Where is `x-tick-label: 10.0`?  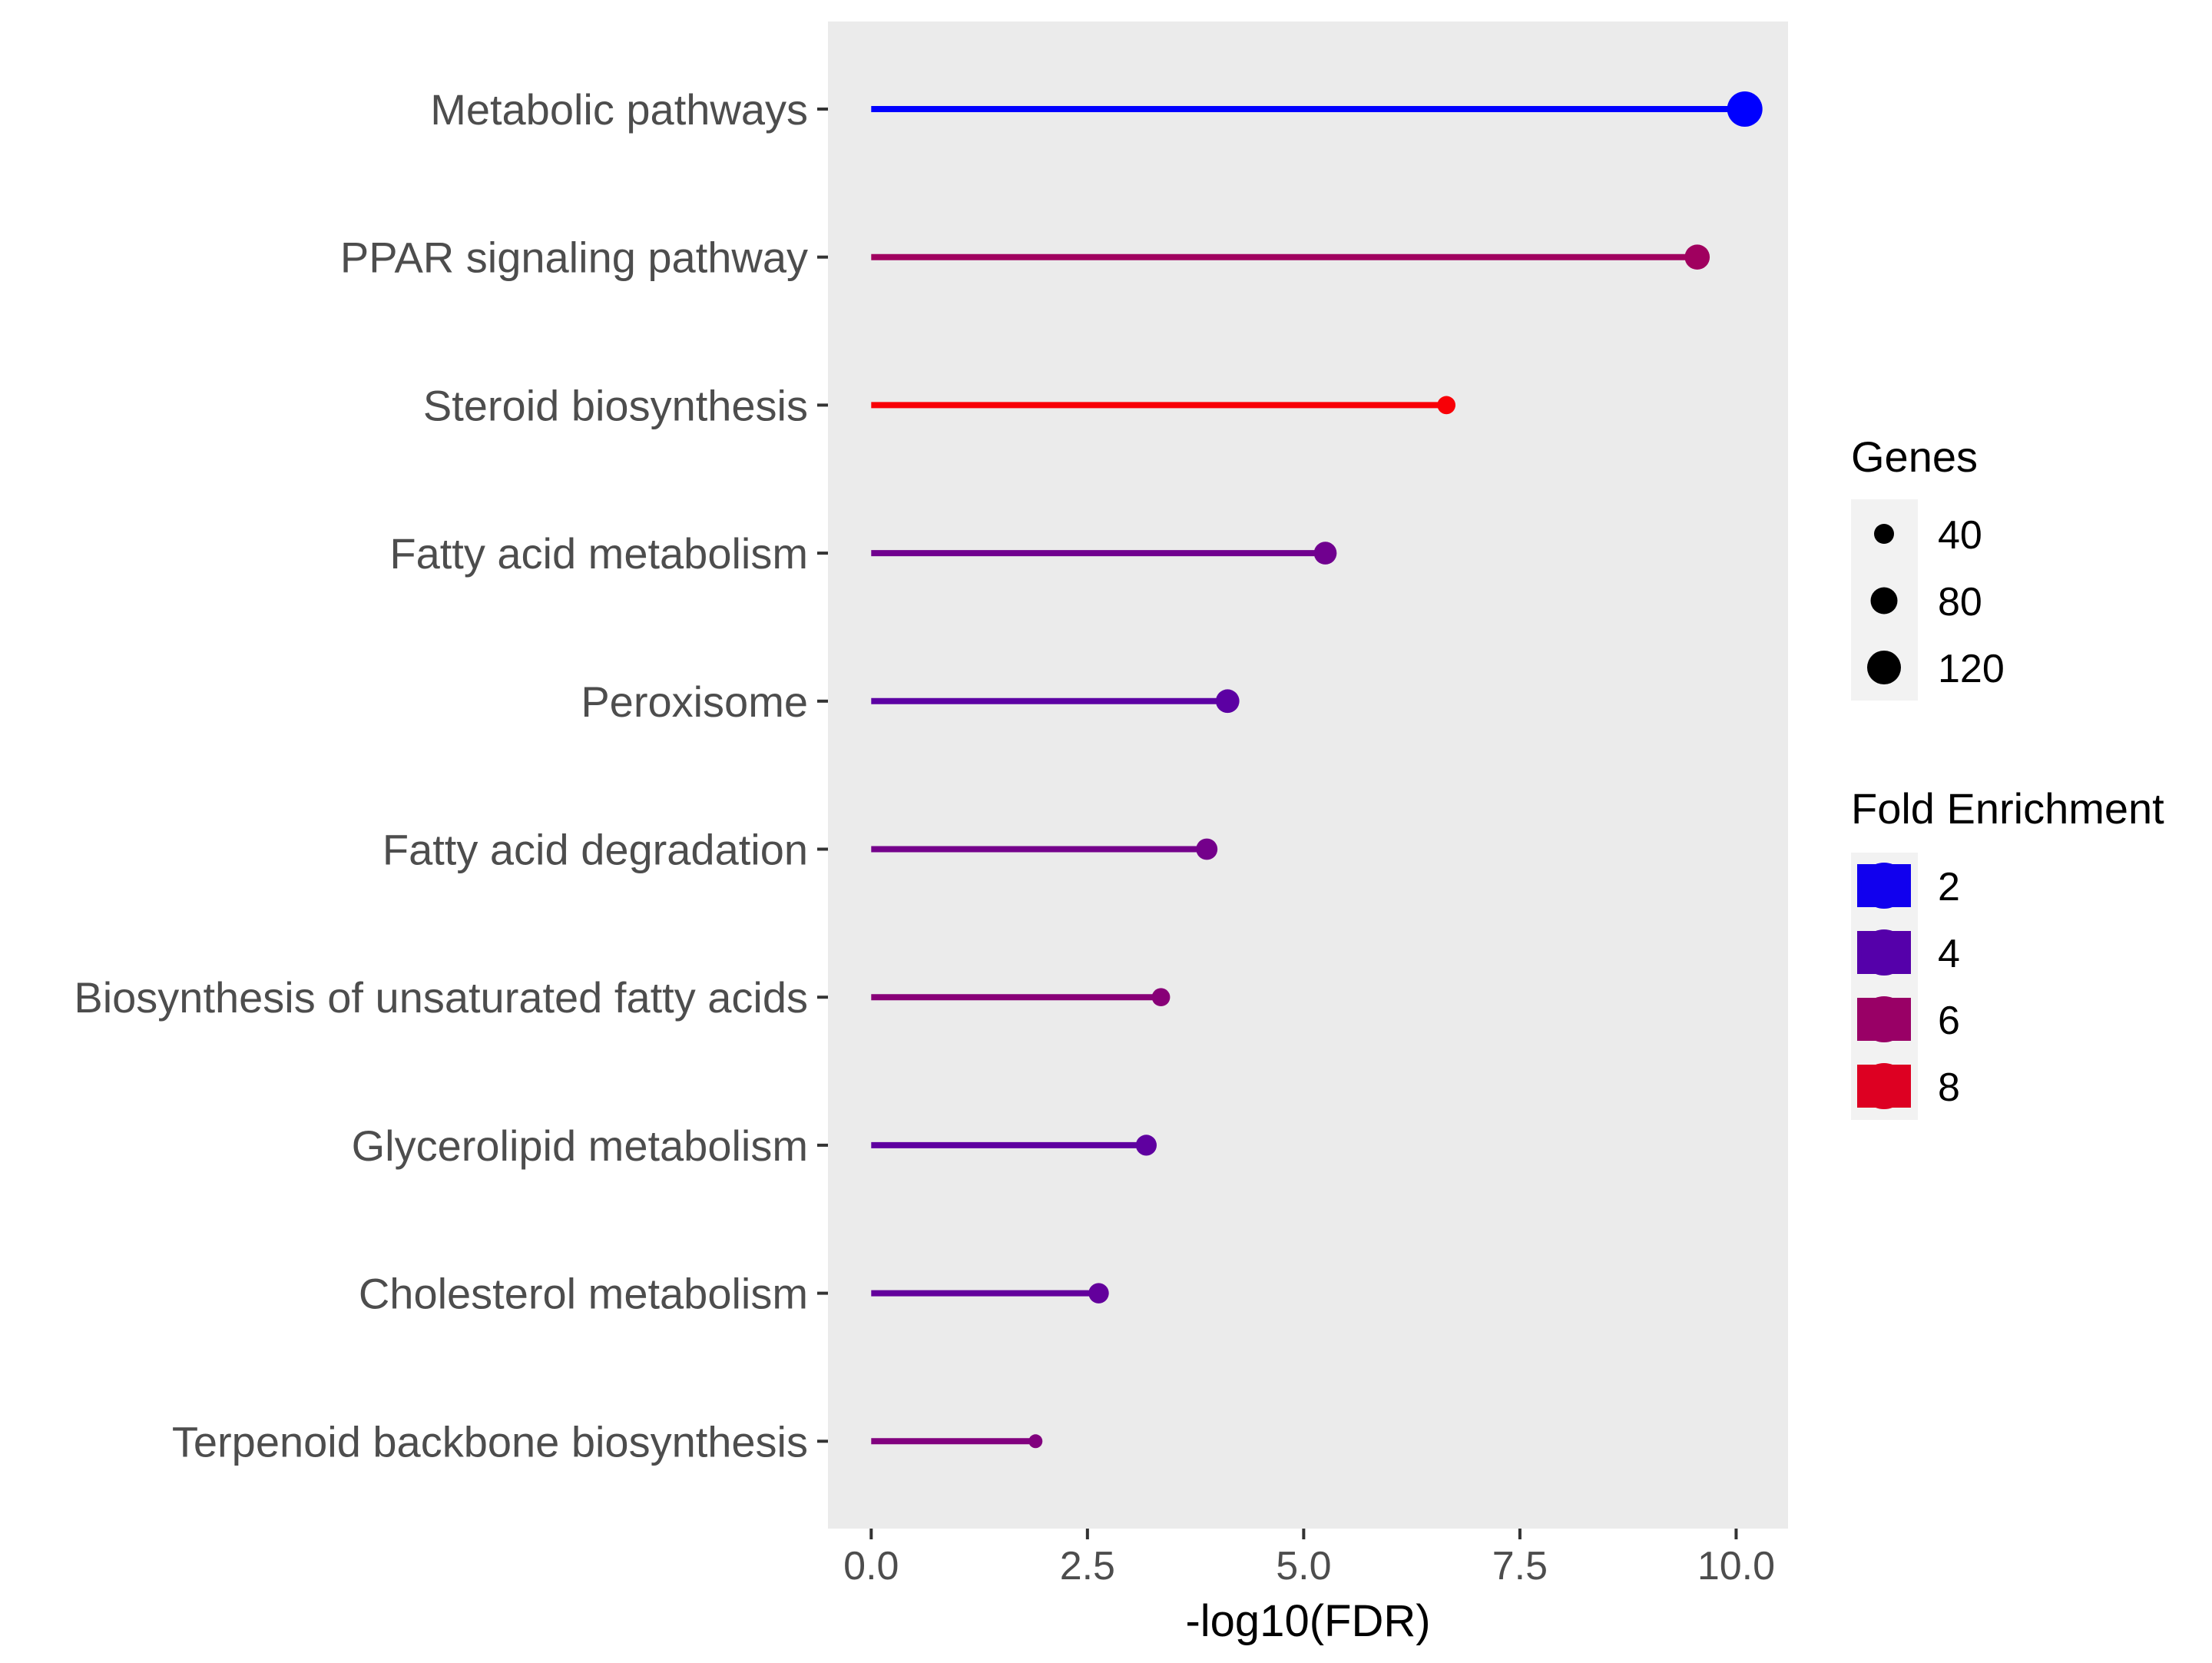 x-tick-label: 10.0 is located at coordinates (1736, 1566).